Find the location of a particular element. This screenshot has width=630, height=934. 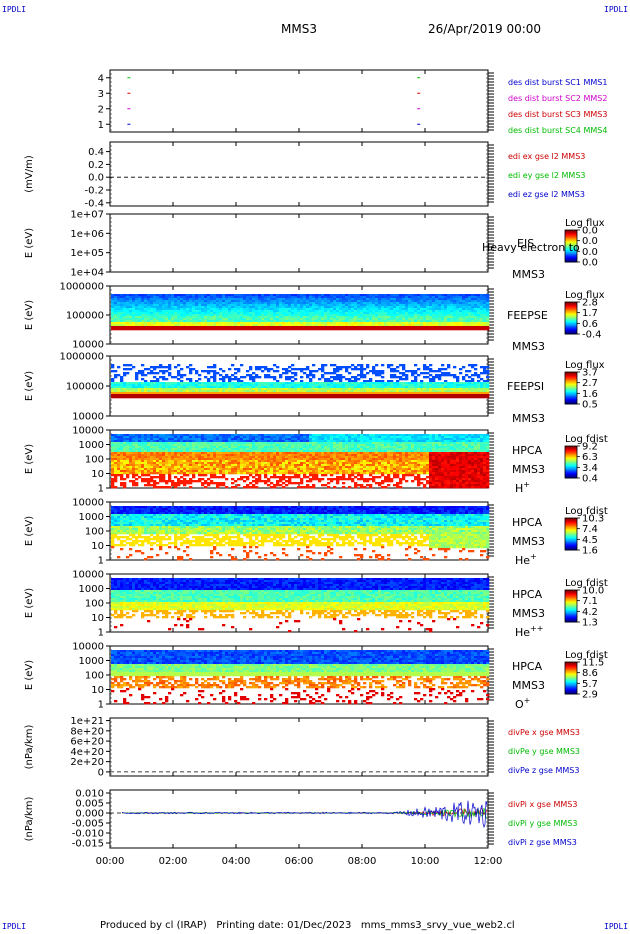

panel-border is located at coordinates (299, 101).